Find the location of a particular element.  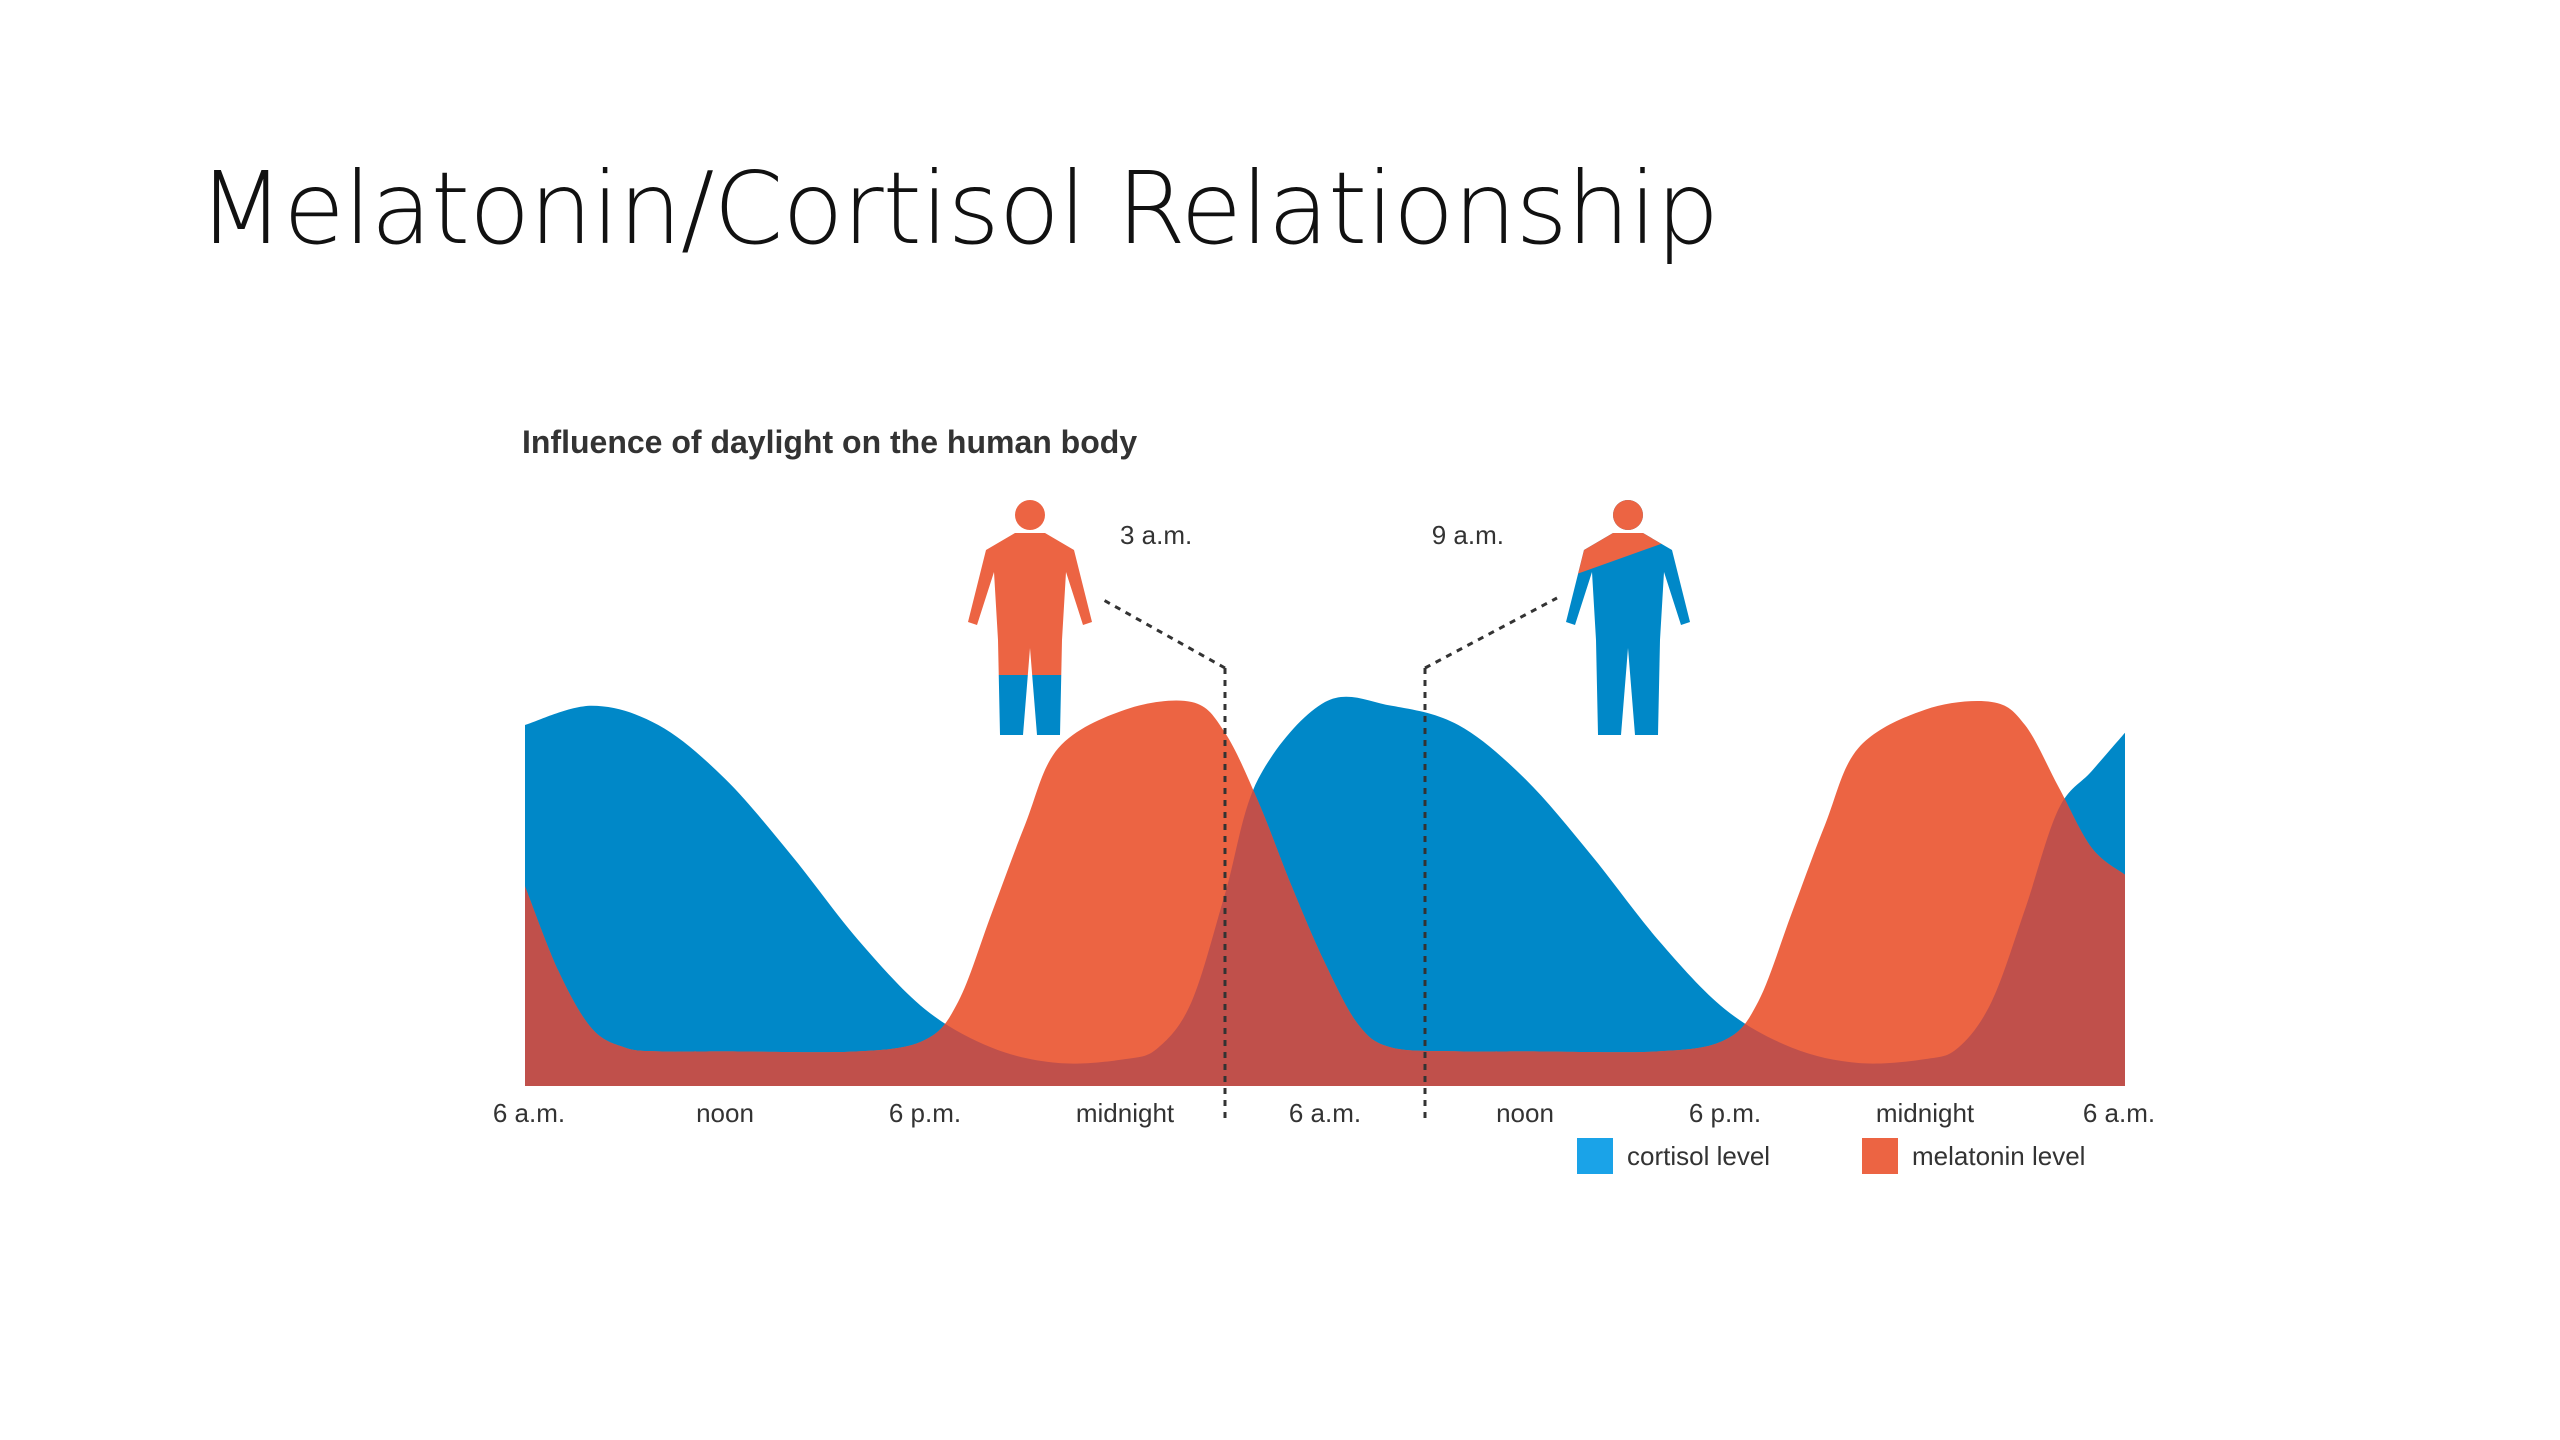

legend-label-melatonin: melatonin level is located at coordinates (1999, 1155).